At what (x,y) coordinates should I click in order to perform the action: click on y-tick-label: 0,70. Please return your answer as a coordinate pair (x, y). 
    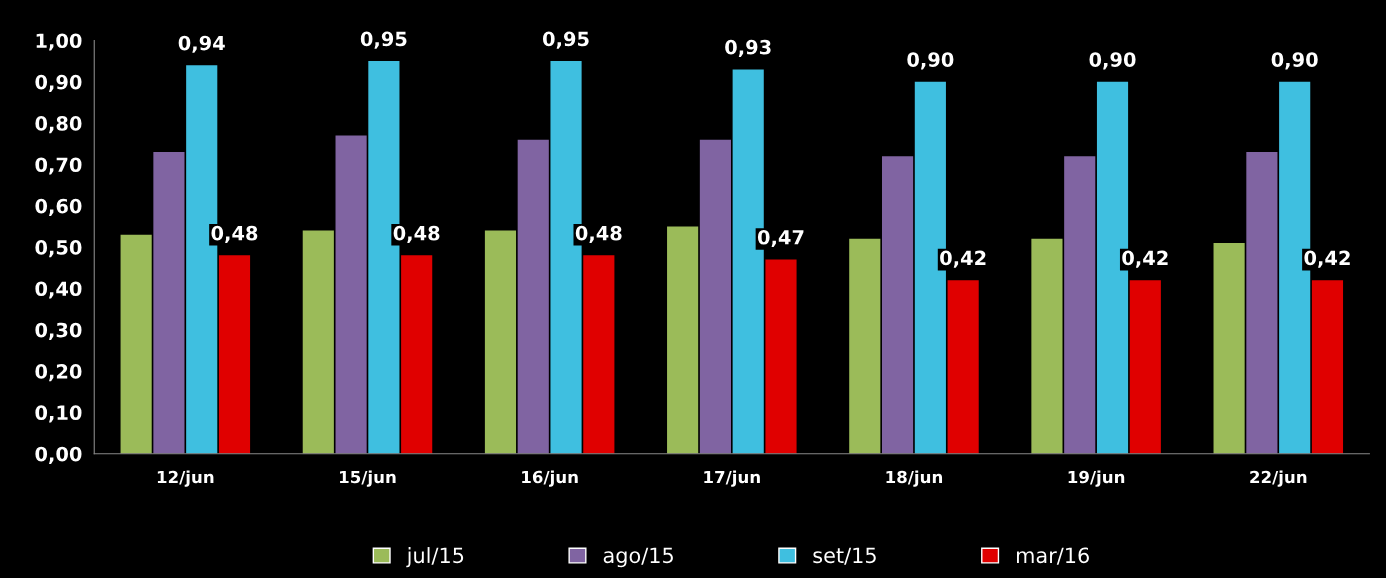
    Looking at the image, I should click on (58, 166).